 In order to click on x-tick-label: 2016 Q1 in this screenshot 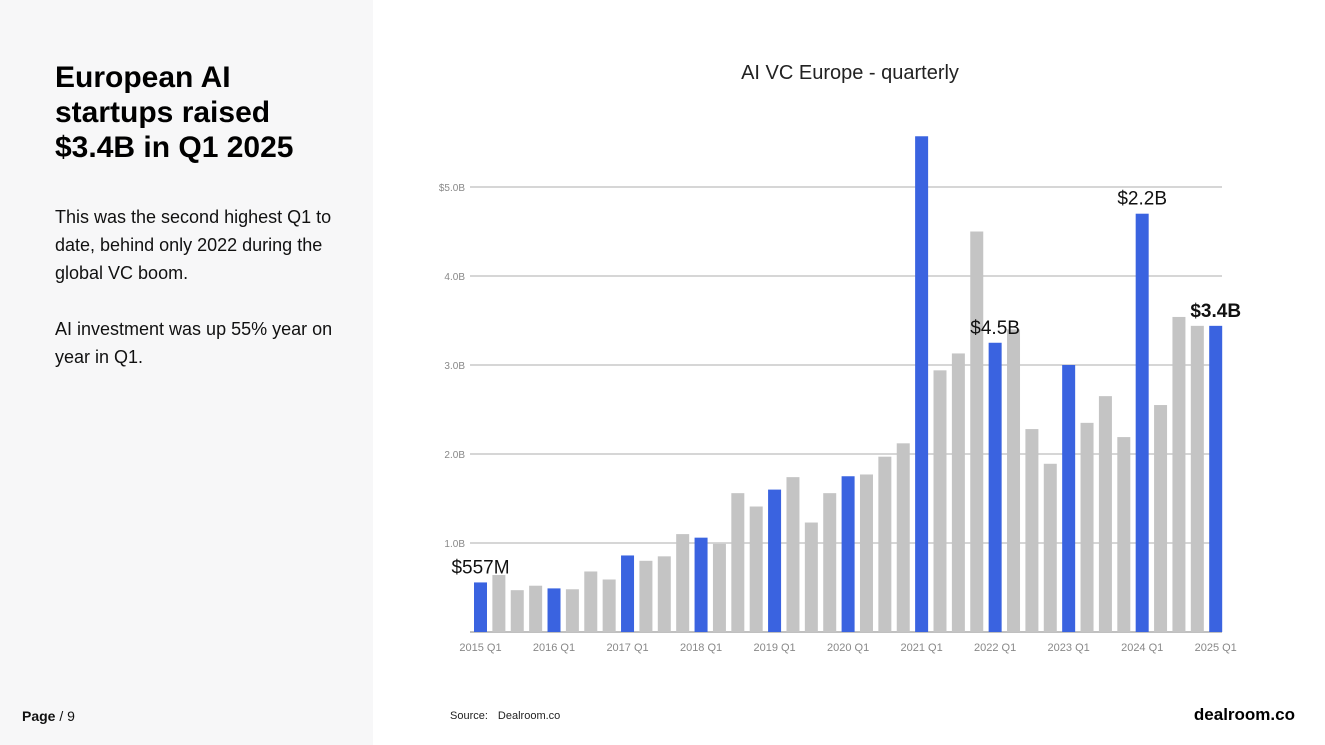, I will do `click(554, 648)`.